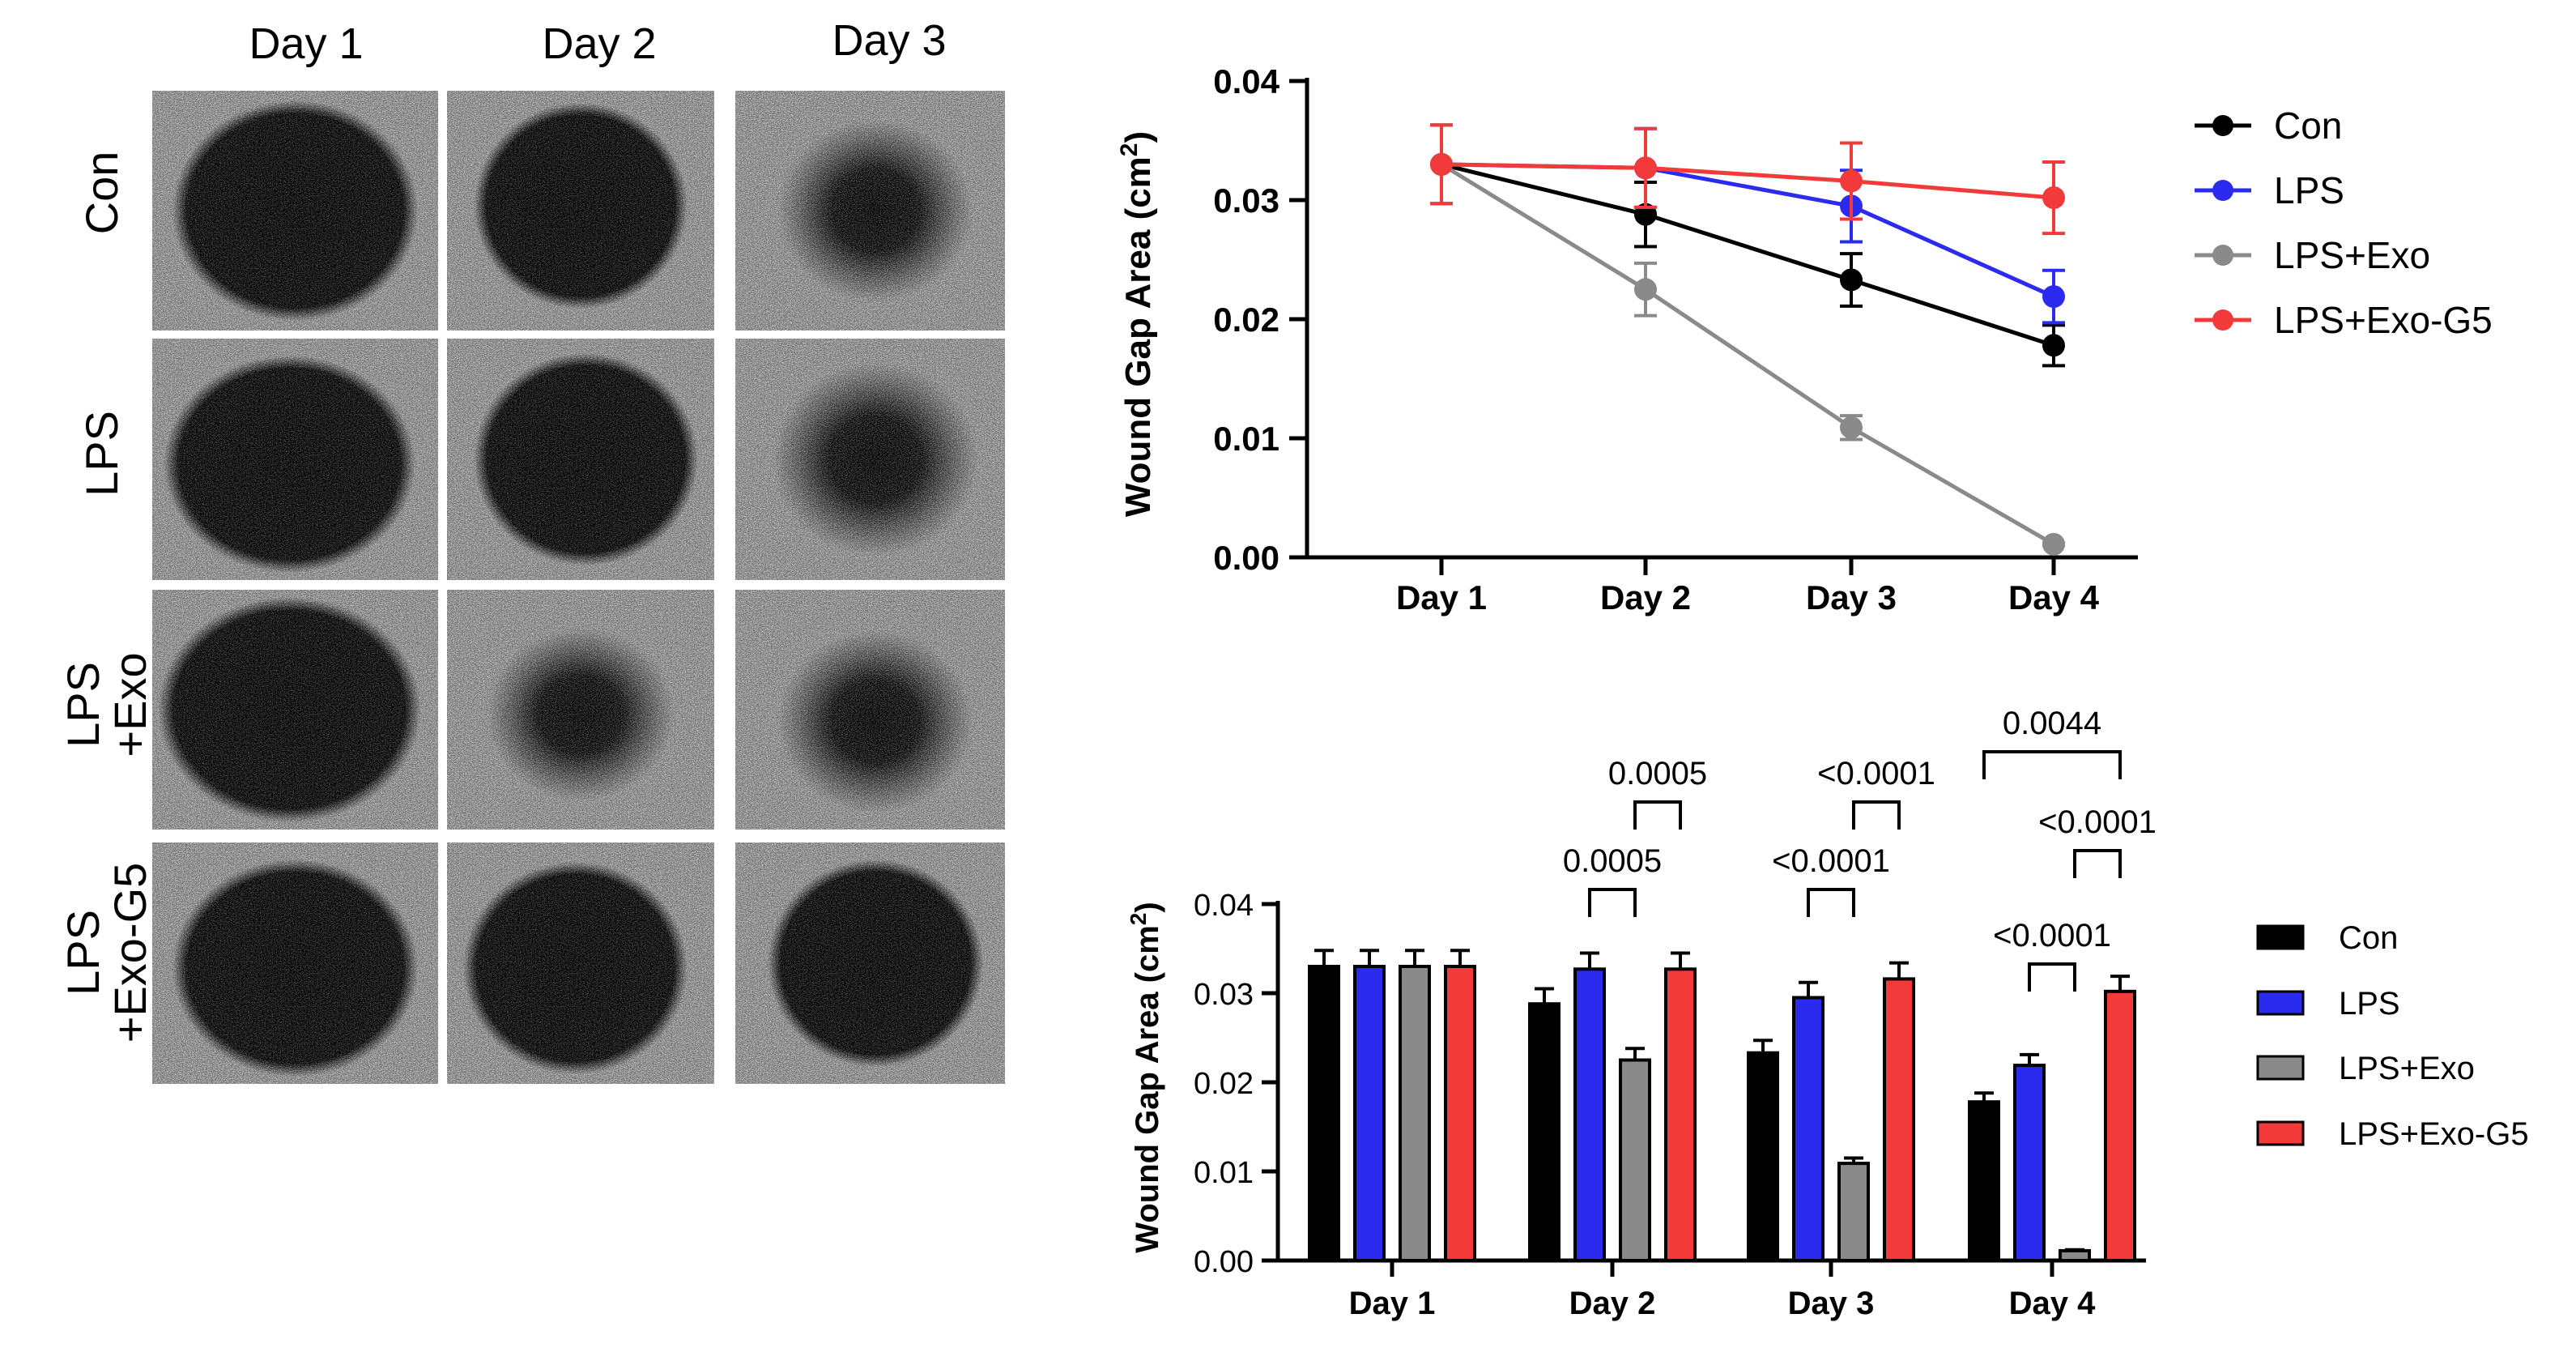  Describe the element at coordinates (129, 953) in the screenshot. I see `row-label-line2: +Exo-G5` at that location.